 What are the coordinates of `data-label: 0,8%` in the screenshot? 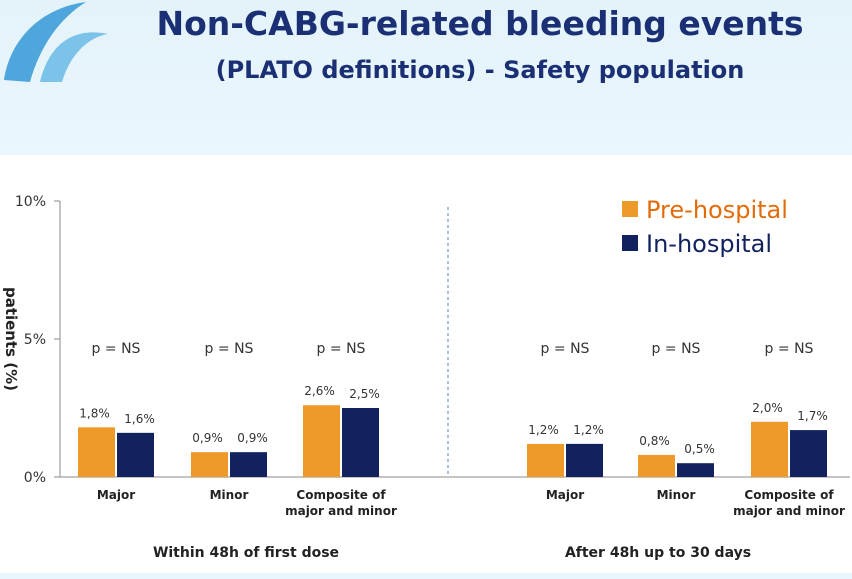 It's located at (654, 441).